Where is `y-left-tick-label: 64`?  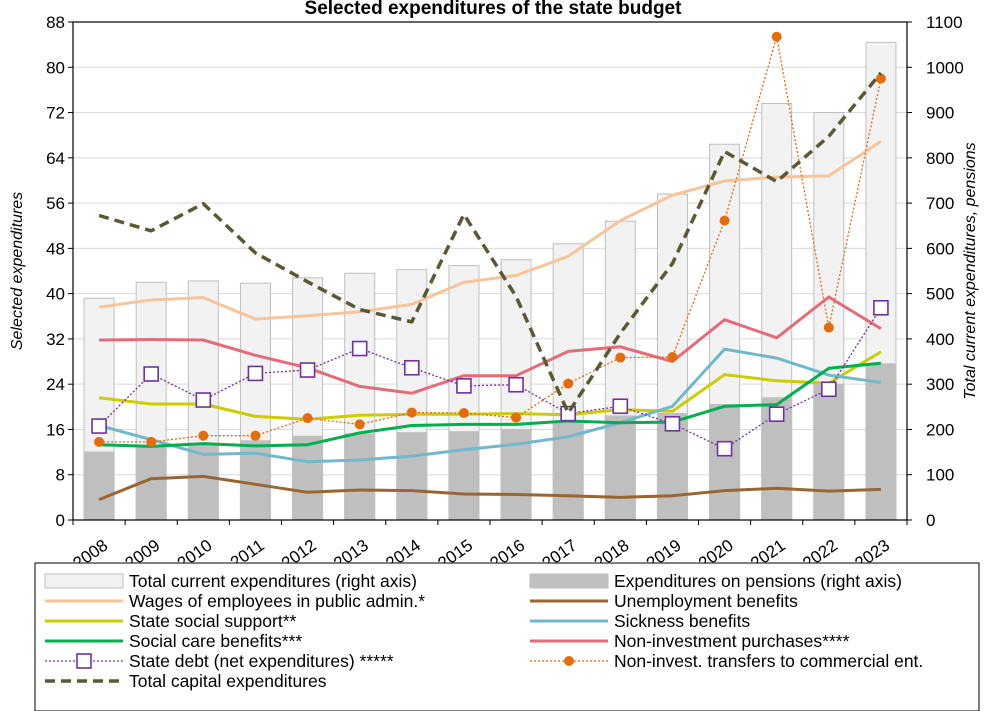
y-left-tick-label: 64 is located at coordinates (55, 158).